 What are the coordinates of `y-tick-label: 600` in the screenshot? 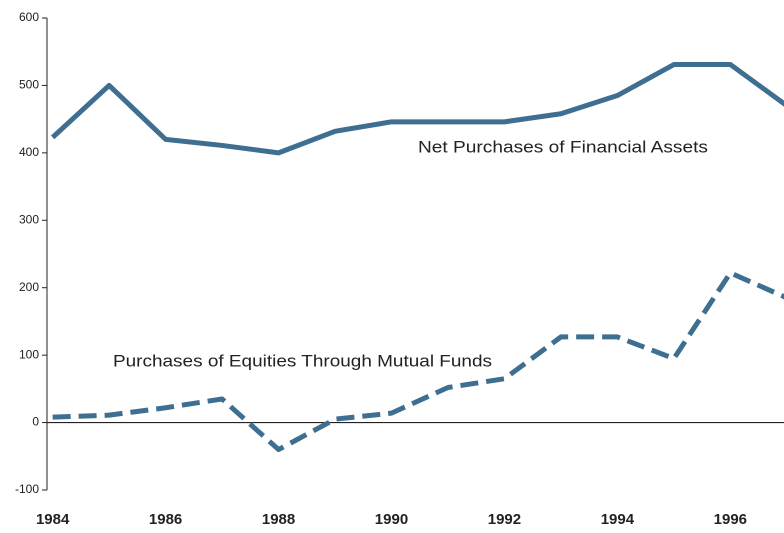 It's located at (29, 17).